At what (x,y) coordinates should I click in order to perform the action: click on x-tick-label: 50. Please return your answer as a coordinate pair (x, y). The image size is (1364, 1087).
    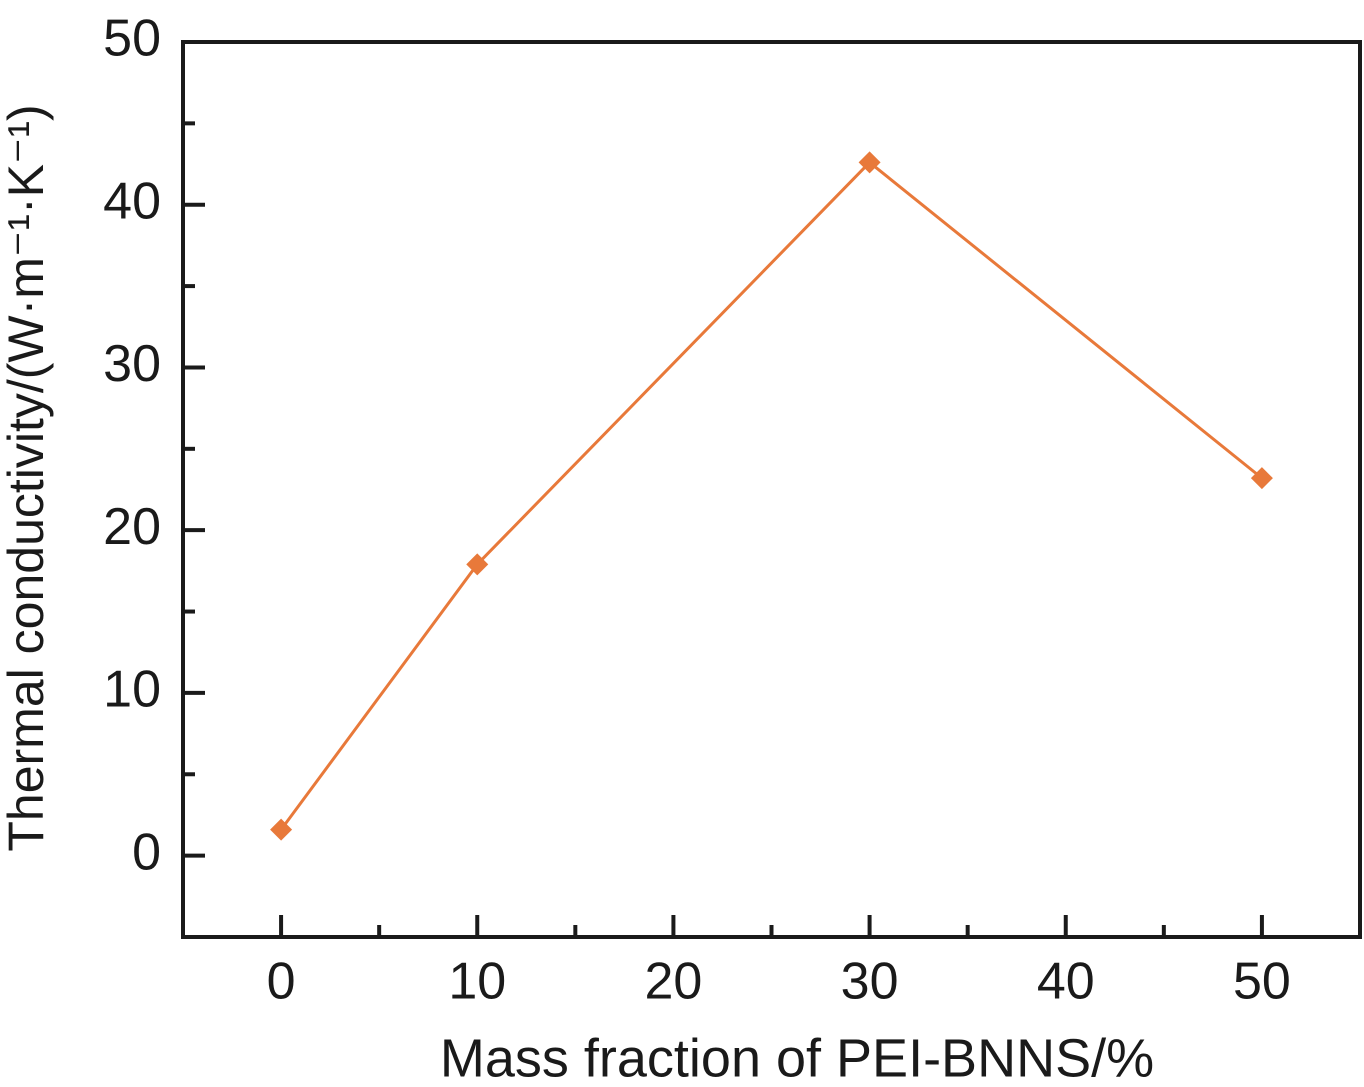
    Looking at the image, I should click on (1262, 982).